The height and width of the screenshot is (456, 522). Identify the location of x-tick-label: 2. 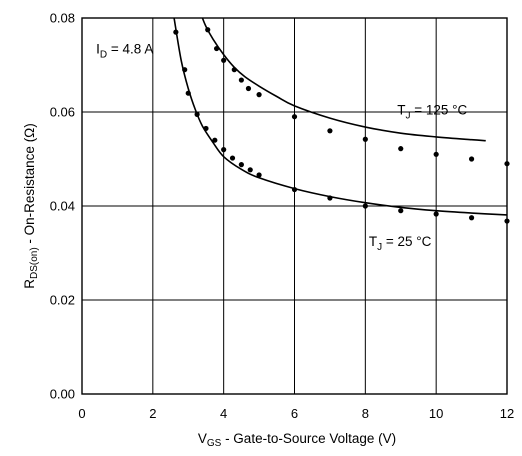
(152, 413).